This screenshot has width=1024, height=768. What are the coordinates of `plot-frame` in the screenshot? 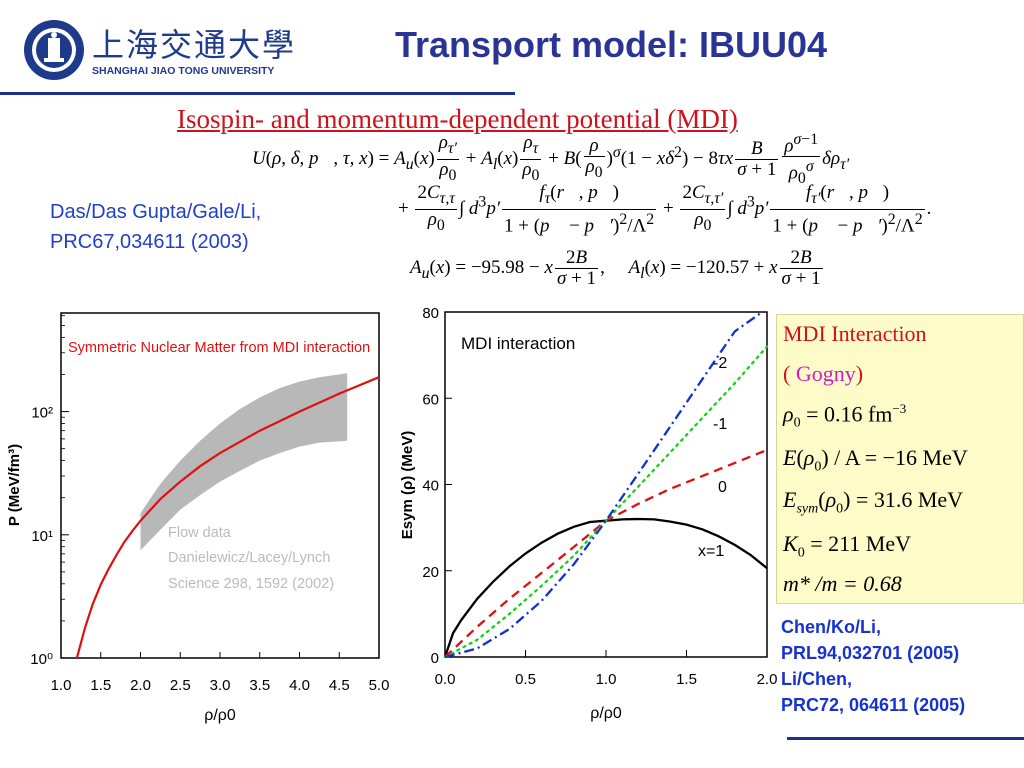 It's located at (220, 485).